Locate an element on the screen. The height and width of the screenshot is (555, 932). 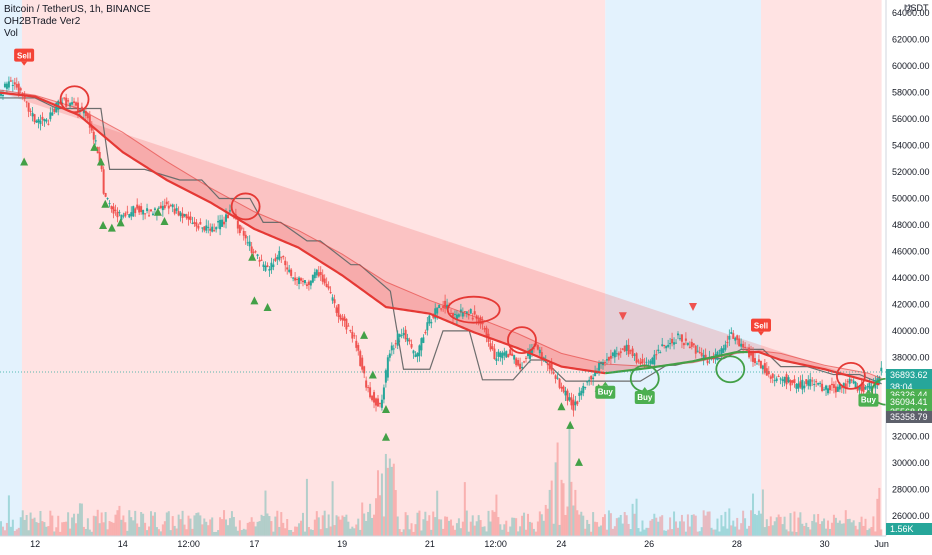
x-tick-label: 26 is located at coordinates (649, 544).